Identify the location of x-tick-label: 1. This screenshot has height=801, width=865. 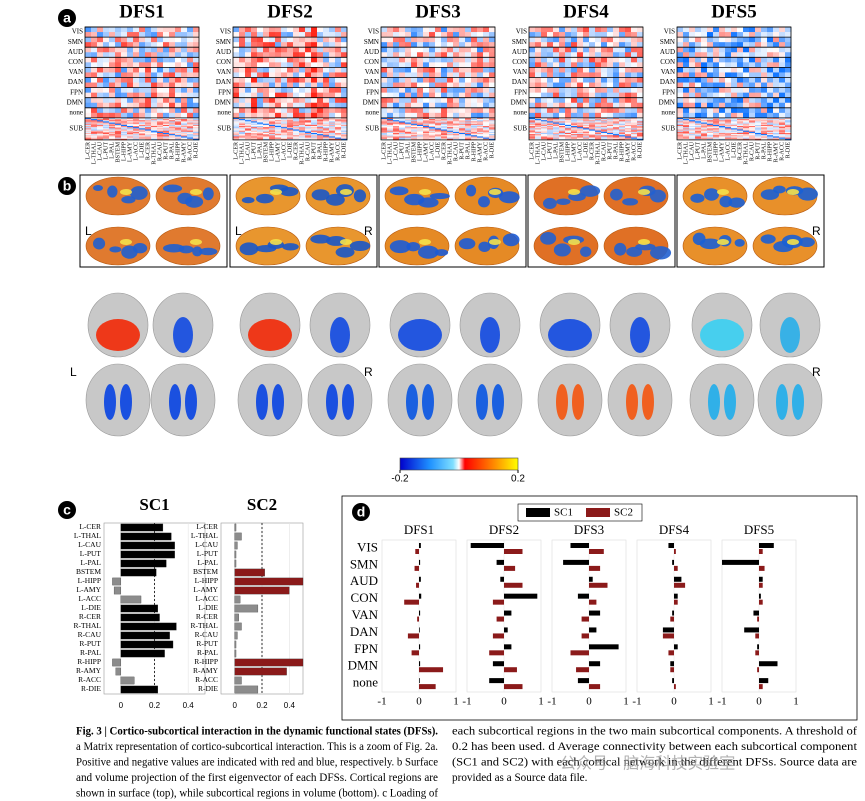
(711, 702).